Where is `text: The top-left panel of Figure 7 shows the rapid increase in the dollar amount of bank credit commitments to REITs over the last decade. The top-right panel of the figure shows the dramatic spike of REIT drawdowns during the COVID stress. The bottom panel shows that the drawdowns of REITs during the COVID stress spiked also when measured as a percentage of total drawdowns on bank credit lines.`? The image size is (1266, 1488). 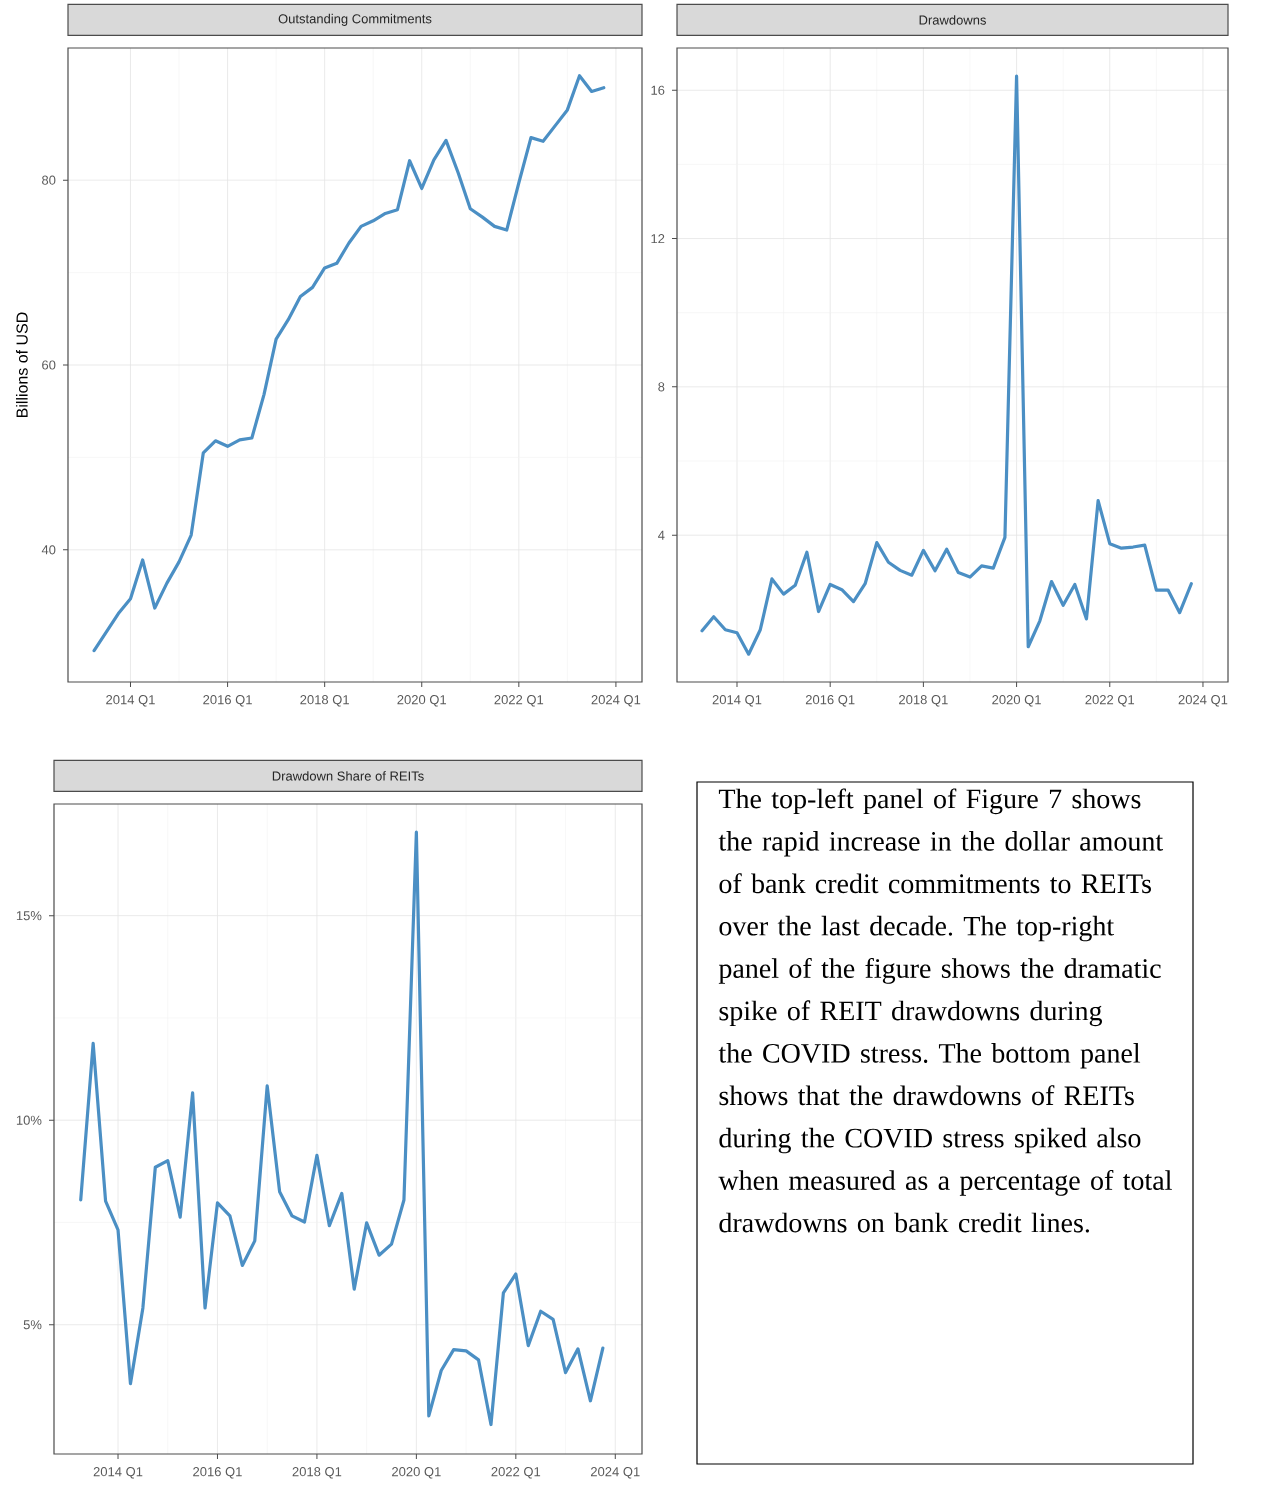 text: The top-left panel of Figure 7 shows the rapid increase in the dollar amount of bank credit commitments to REITs over the last decade. The top-right panel of the figure shows the dramatic spike of REIT drawdowns during the COVID stress. The bottom panel shows that the drawdowns of REITs during the COVID stress spiked also when measured as a percentage of total drawdowns on bank credit lines. is located at coordinates (945, 1010).